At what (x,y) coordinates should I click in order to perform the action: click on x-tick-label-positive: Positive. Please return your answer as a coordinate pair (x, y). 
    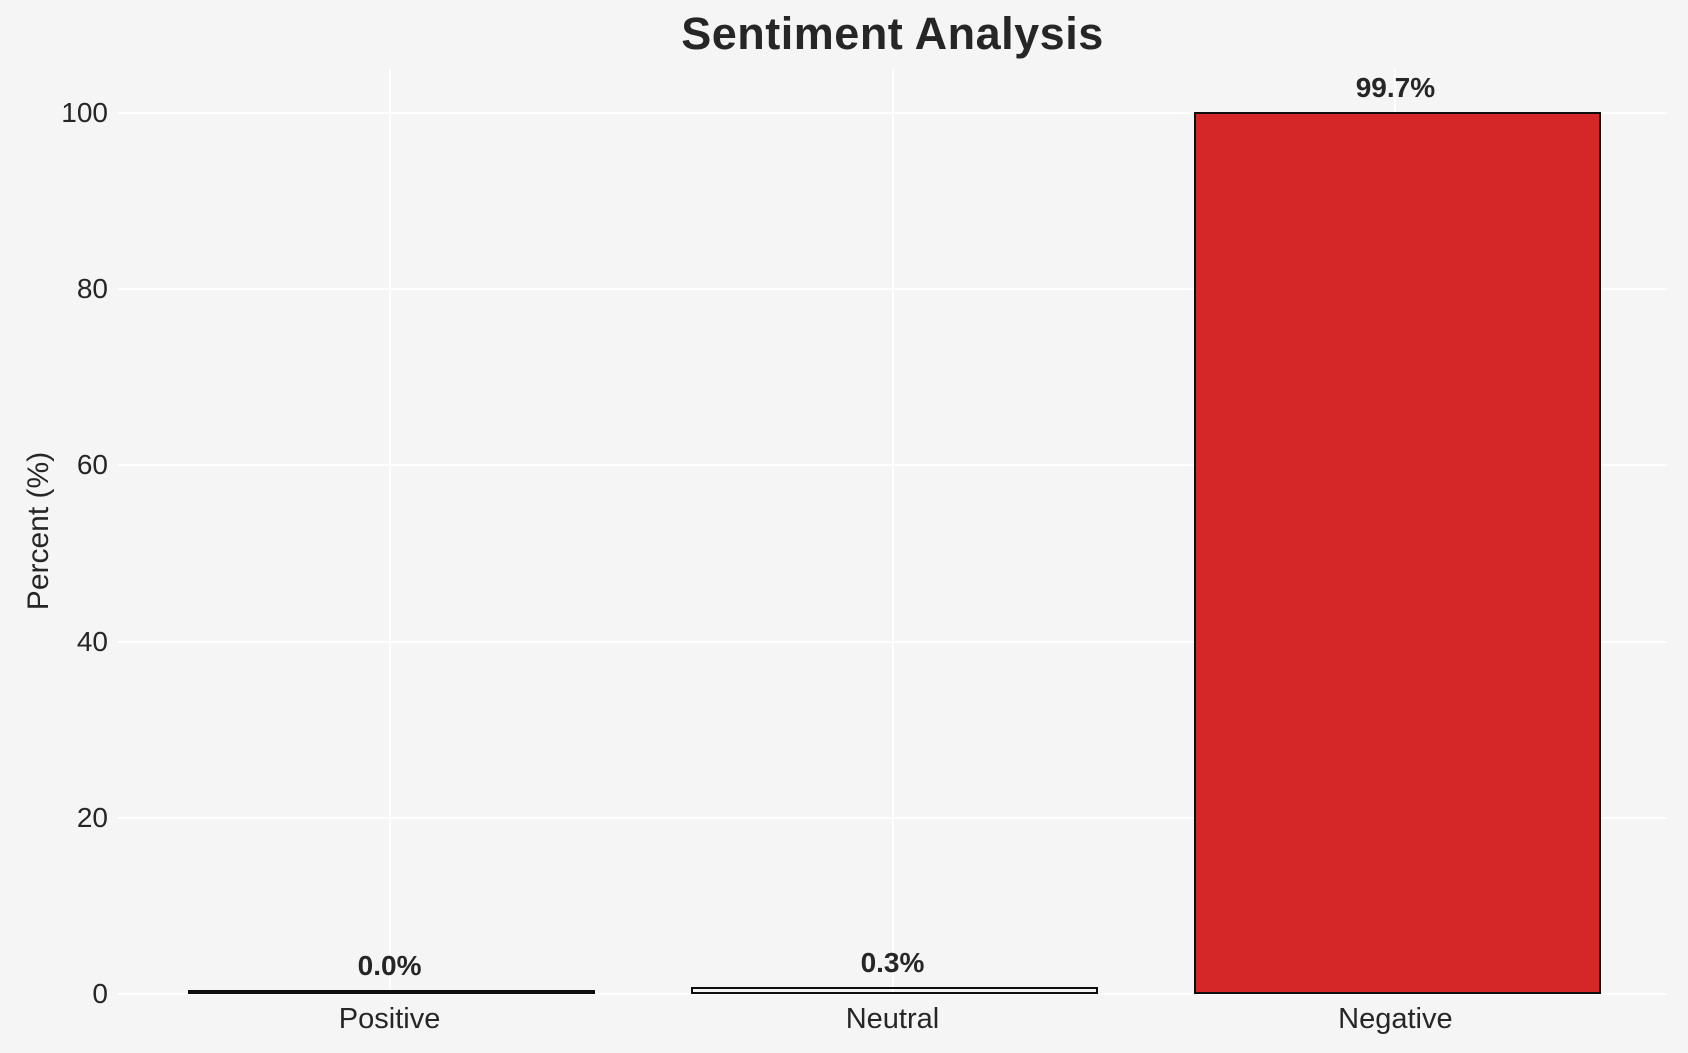
    Looking at the image, I should click on (389, 1019).